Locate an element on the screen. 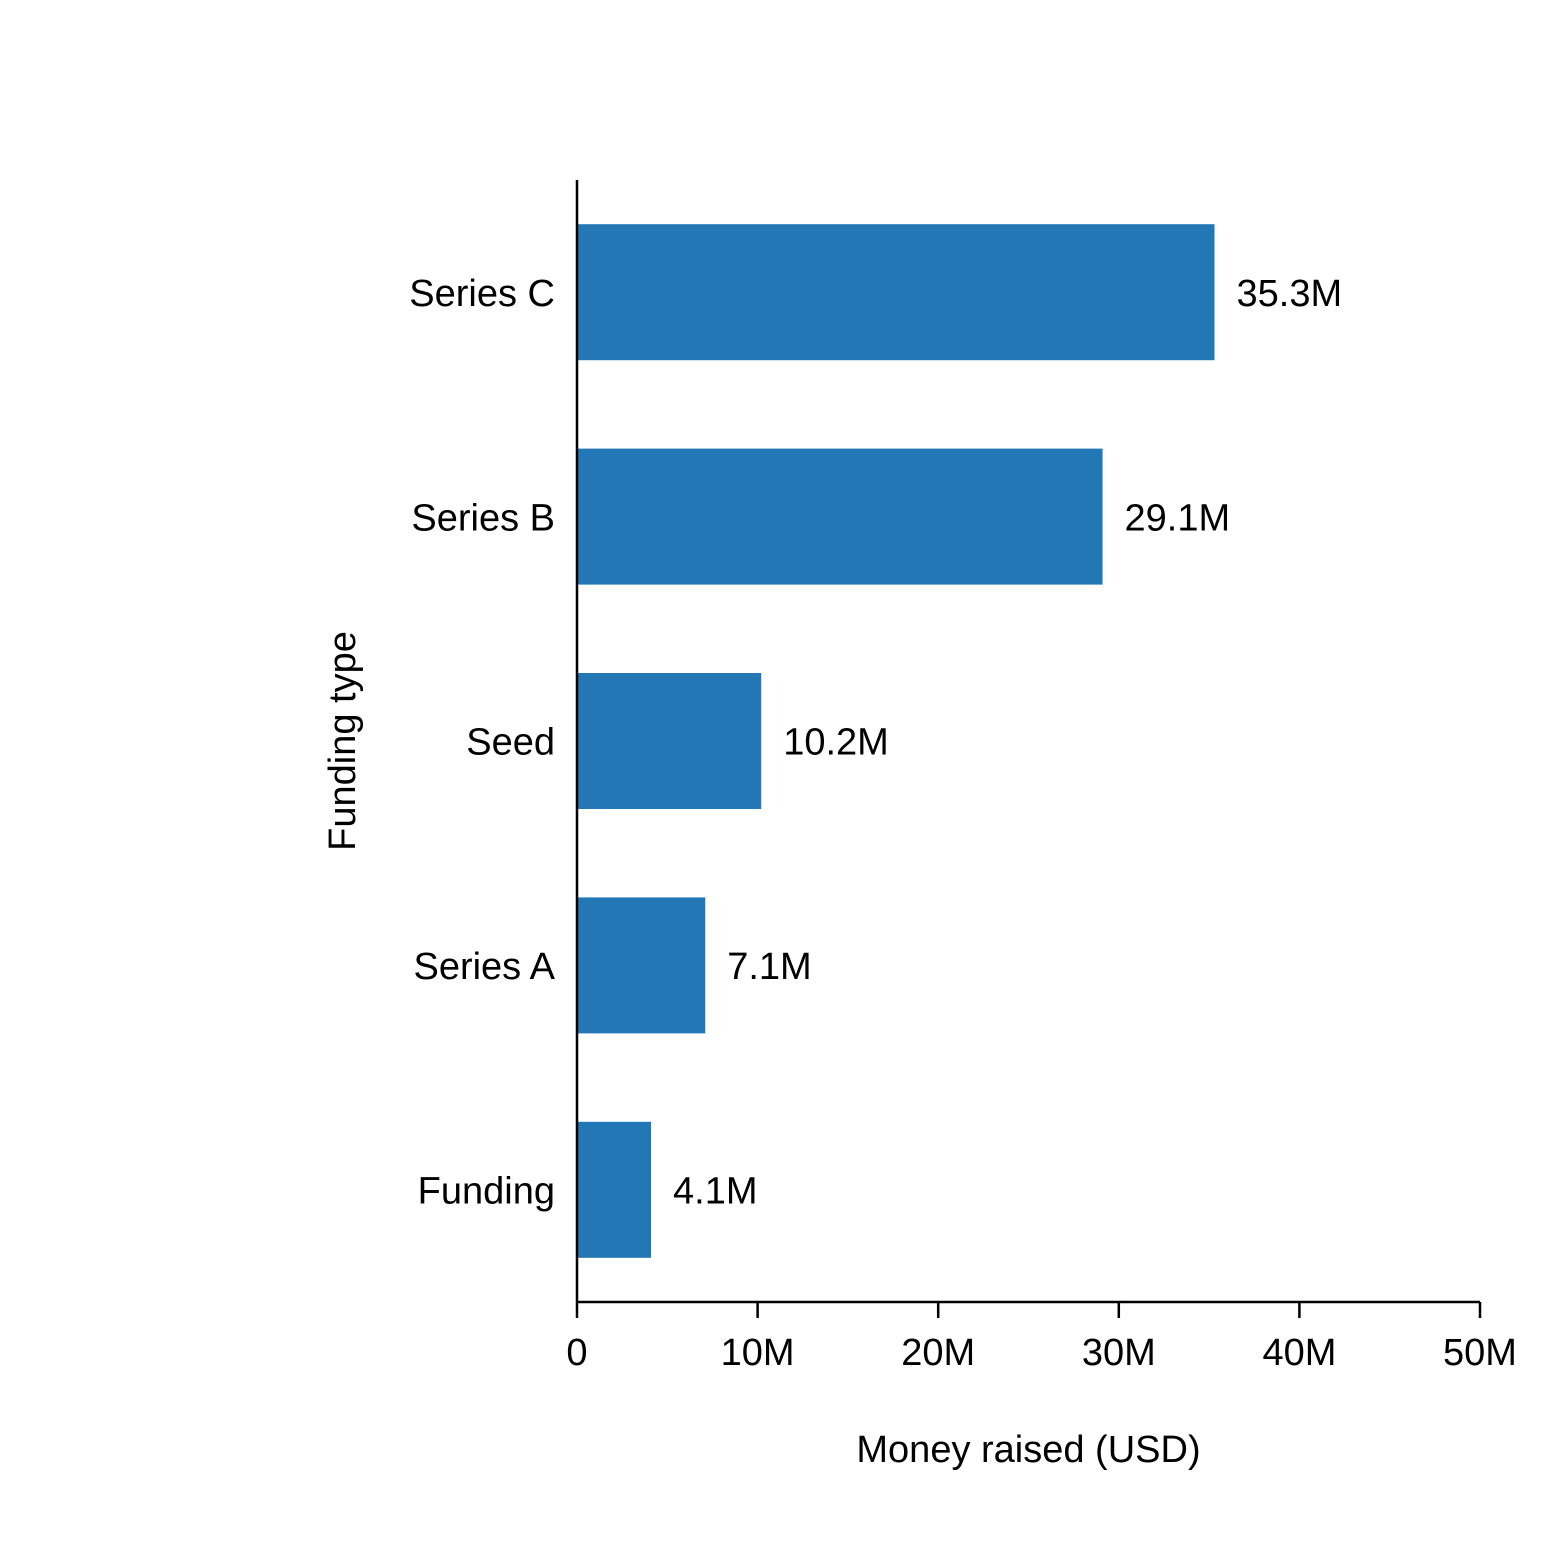  bar-series-c is located at coordinates (896, 292).